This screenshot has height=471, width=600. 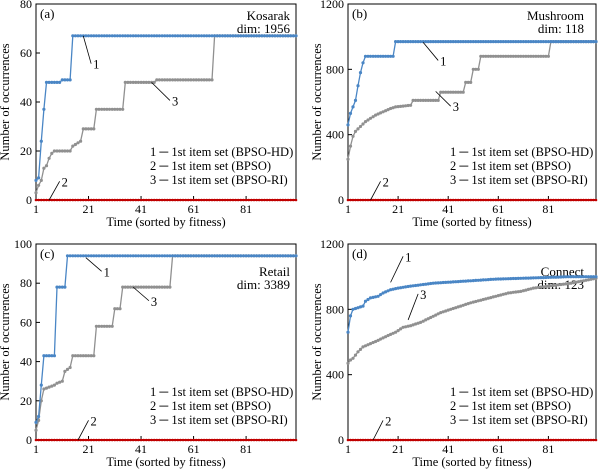 I want to click on x-tick-label: 81, so click(x=246, y=209).